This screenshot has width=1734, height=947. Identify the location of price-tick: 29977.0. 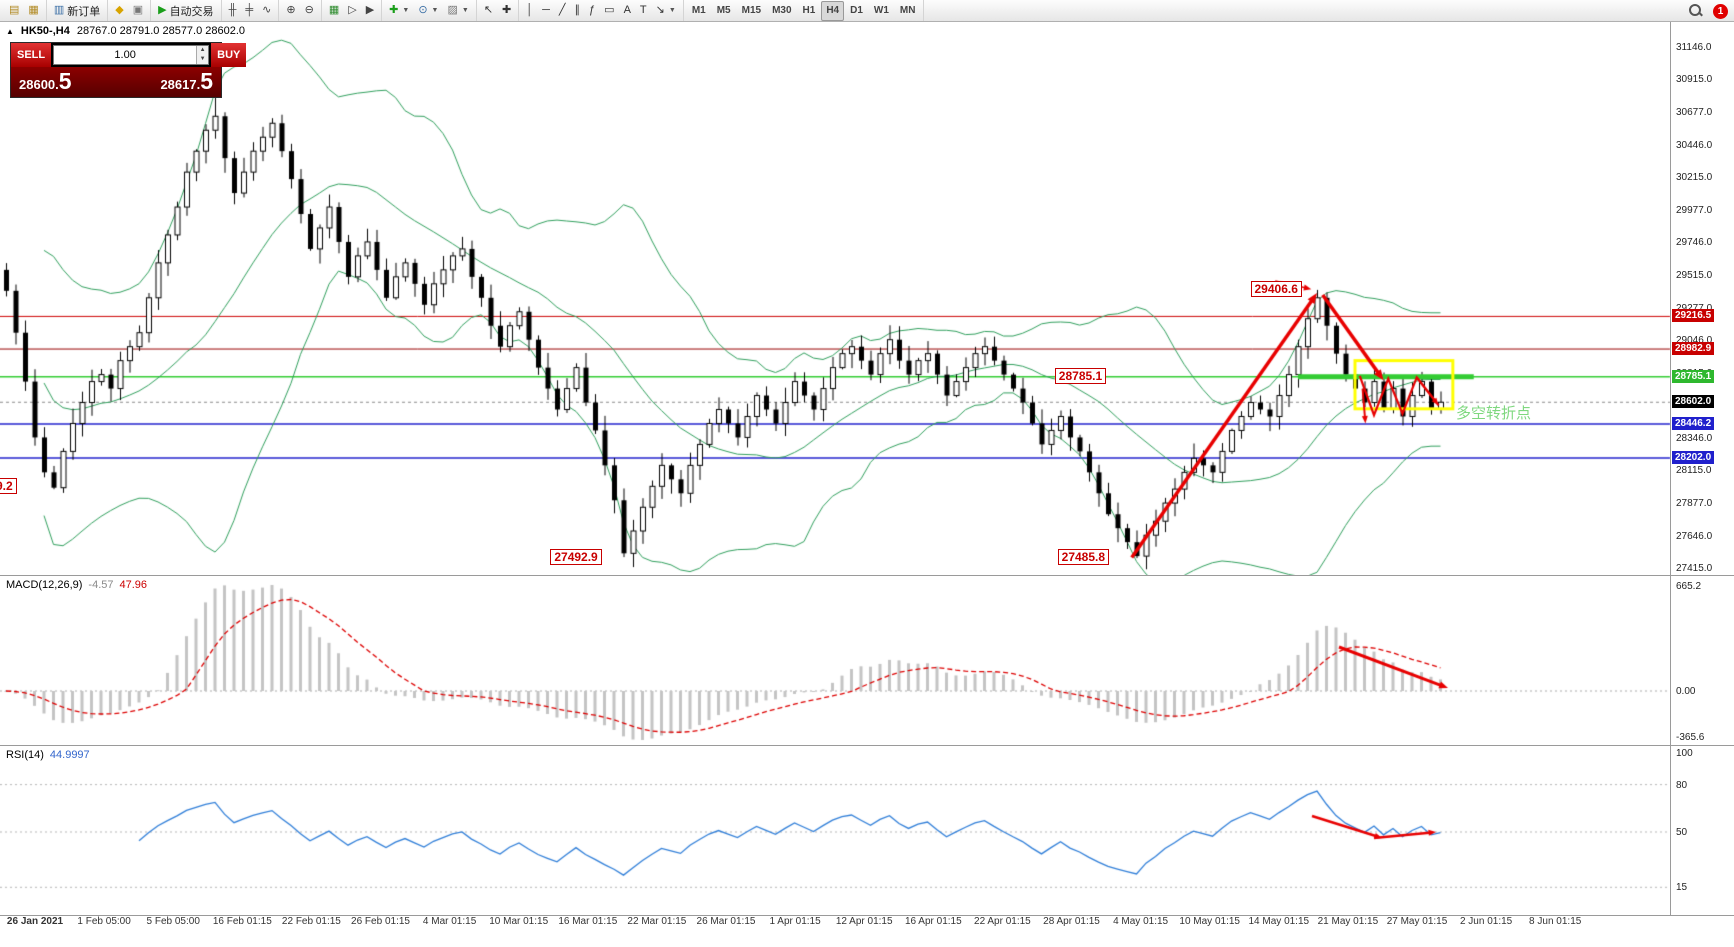
(1694, 211).